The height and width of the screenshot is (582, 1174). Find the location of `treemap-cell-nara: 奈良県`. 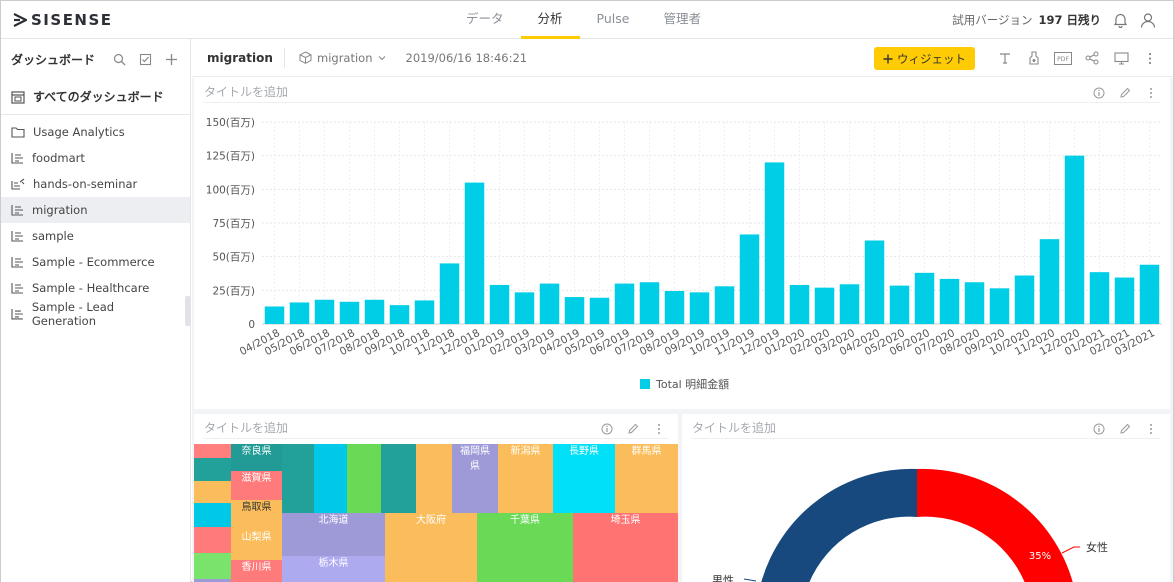

treemap-cell-nara: 奈良県 is located at coordinates (256, 457).